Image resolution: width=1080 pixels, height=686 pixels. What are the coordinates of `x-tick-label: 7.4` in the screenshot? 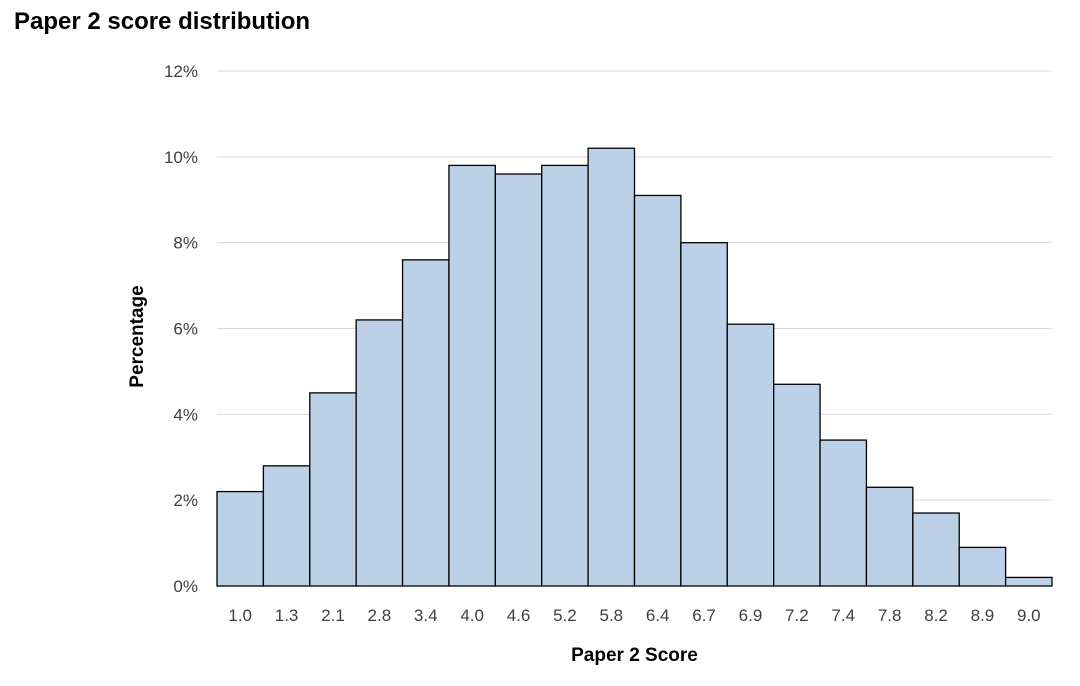 It's located at (843, 615).